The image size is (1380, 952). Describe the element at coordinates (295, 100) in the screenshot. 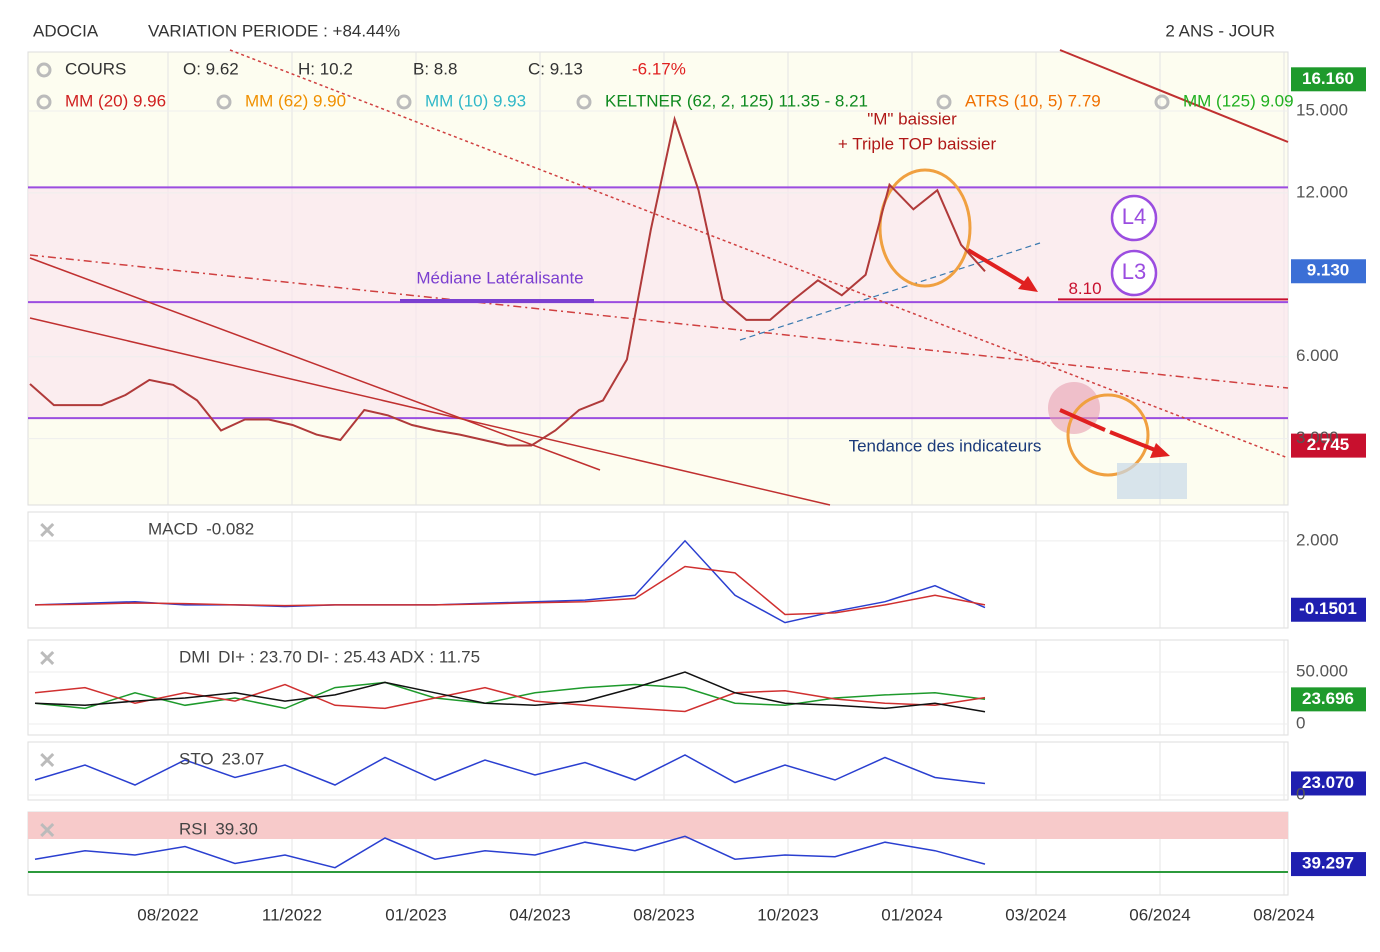

I see `indicator-legend: MM (62) 9.90` at that location.